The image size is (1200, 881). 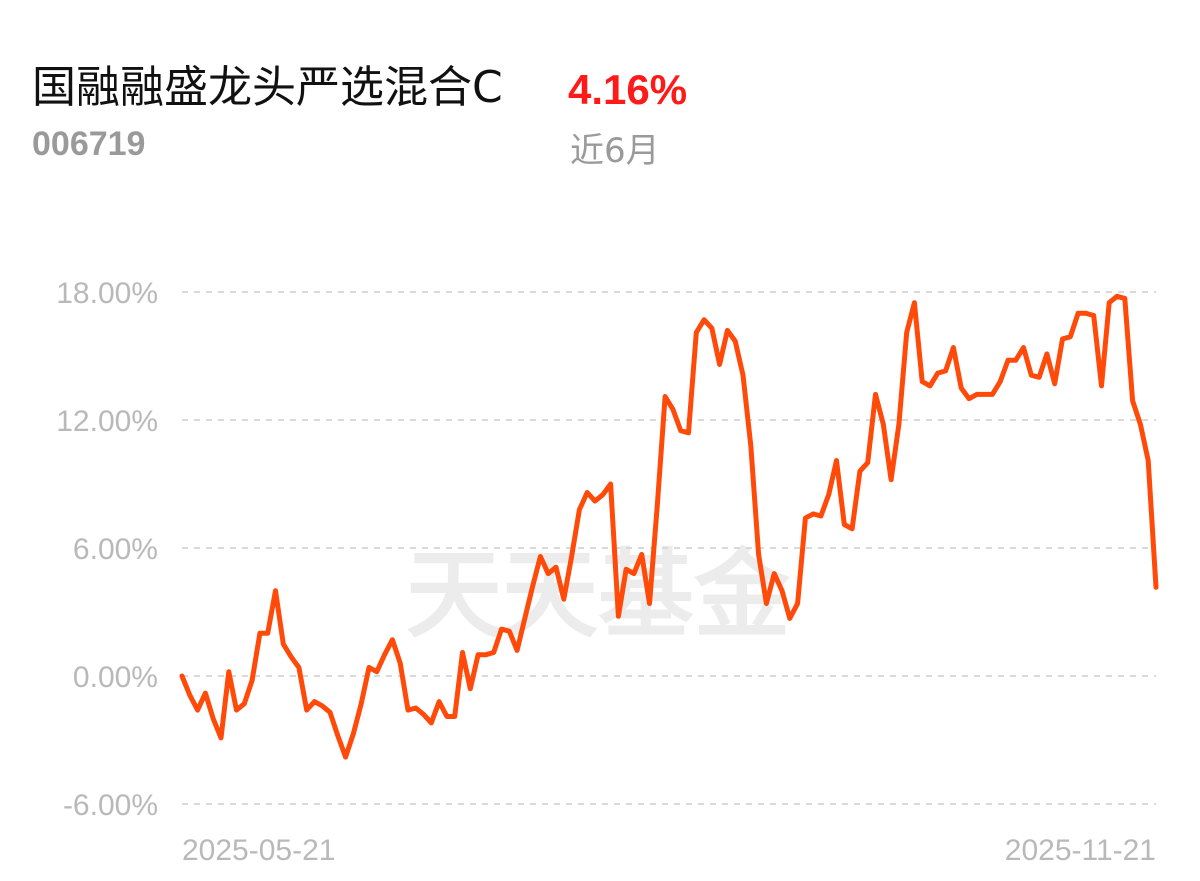 What do you see at coordinates (115, 549) in the screenshot?
I see `y-tick-label: 6.00%` at bounding box center [115, 549].